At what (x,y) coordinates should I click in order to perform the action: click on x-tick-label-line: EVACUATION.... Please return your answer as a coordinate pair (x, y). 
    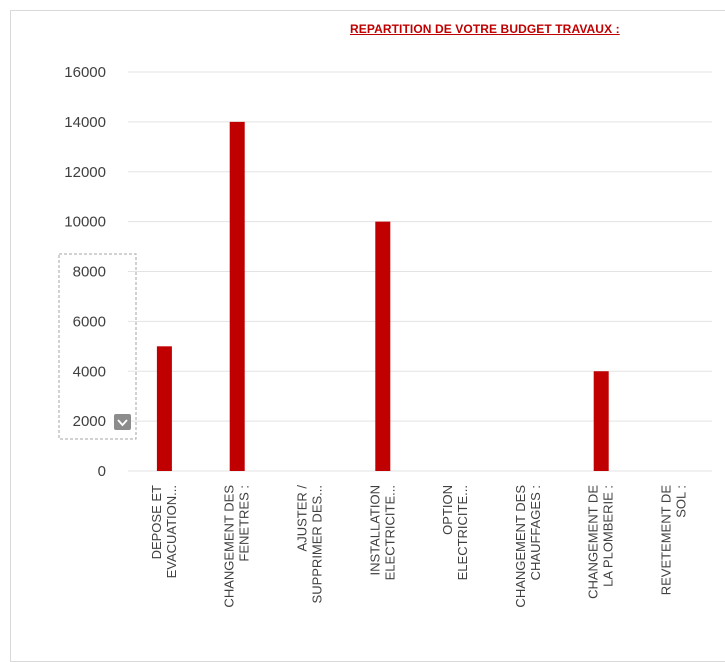
    Looking at the image, I should click on (171, 531).